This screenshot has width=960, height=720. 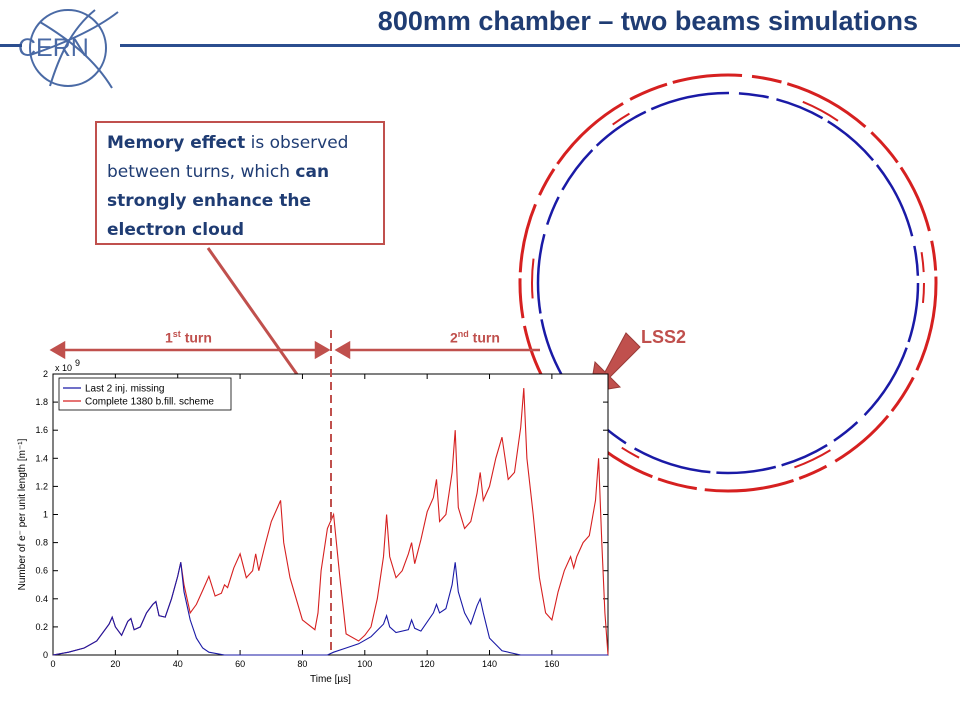 What do you see at coordinates (45, 374) in the screenshot?
I see `y-tick-label: 2` at bounding box center [45, 374].